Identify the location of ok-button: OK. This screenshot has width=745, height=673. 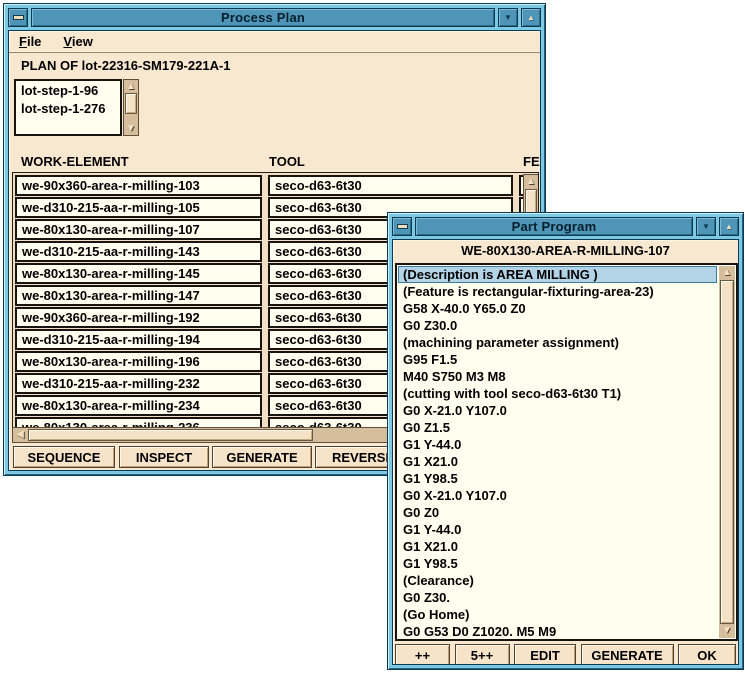
(707, 654).